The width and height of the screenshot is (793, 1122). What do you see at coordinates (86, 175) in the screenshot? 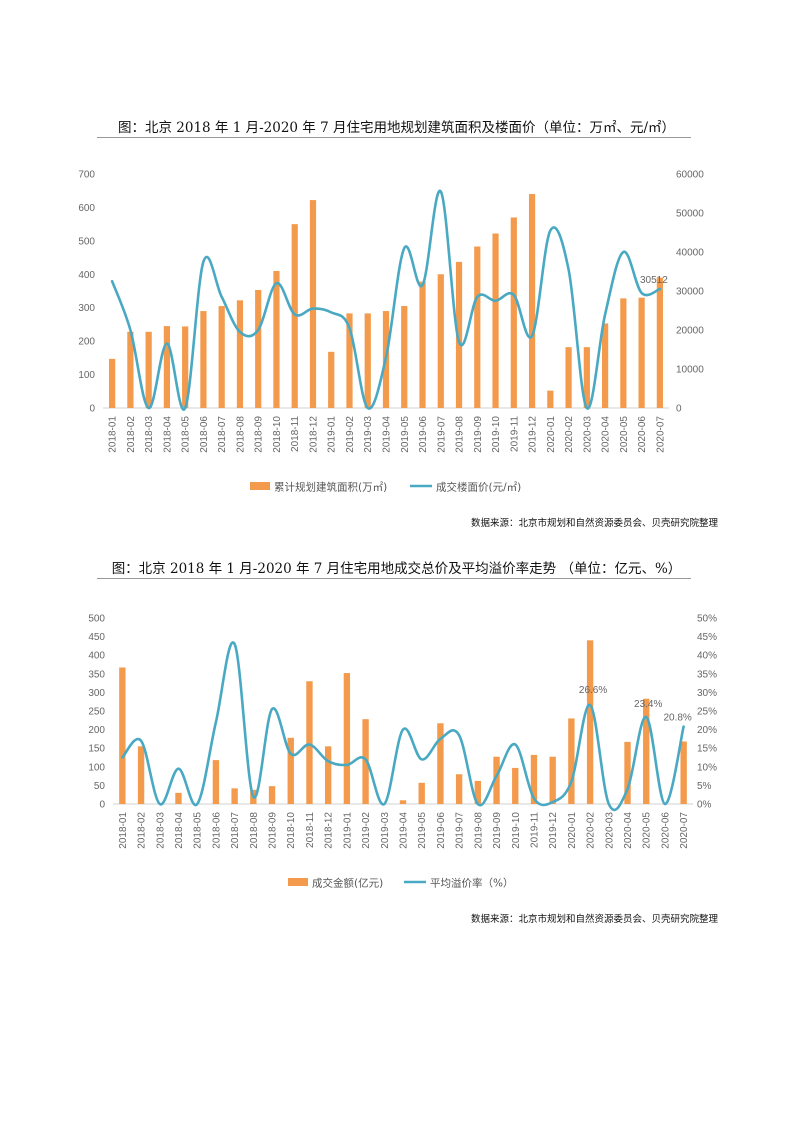
I see `chart1-left-tick: 700` at bounding box center [86, 175].